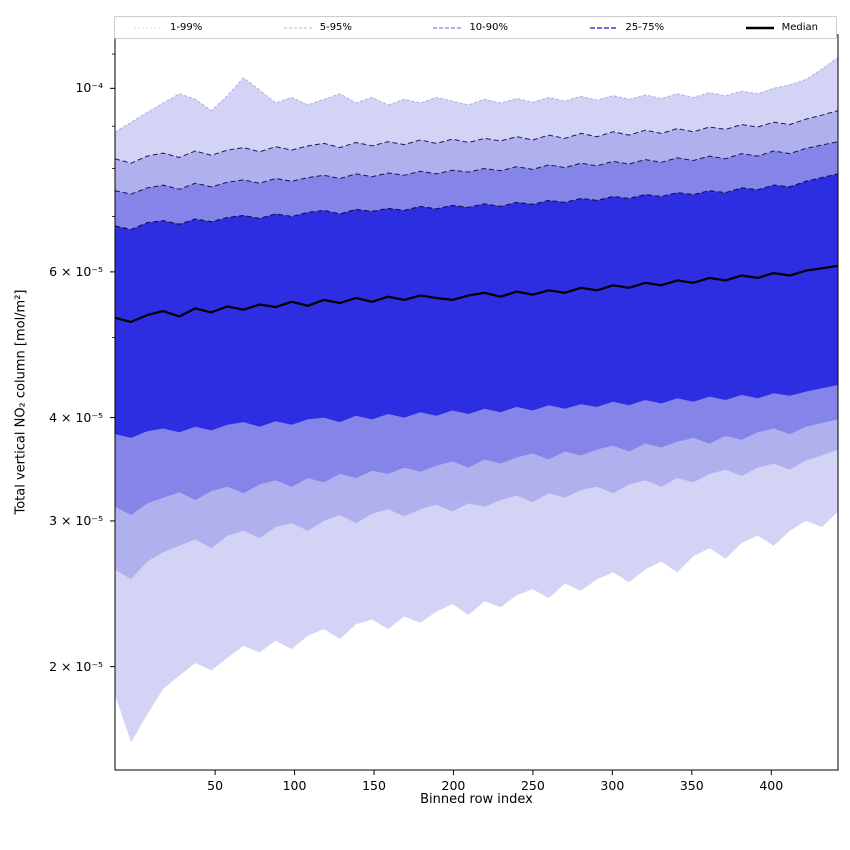 The image size is (850, 850). What do you see at coordinates (167, 28) in the screenshot?
I see `legend-entry-1-99-: 1-99%` at bounding box center [167, 28].